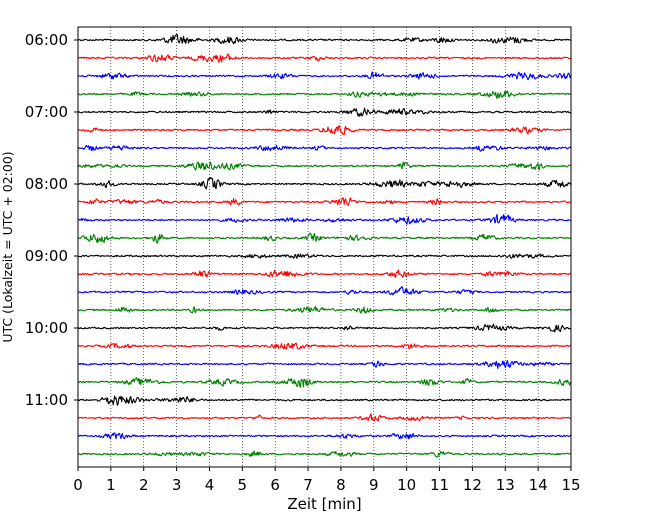 This screenshot has width=650, height=520. Describe the element at coordinates (570, 485) in the screenshot. I see `x-tick-label: 15` at that location.